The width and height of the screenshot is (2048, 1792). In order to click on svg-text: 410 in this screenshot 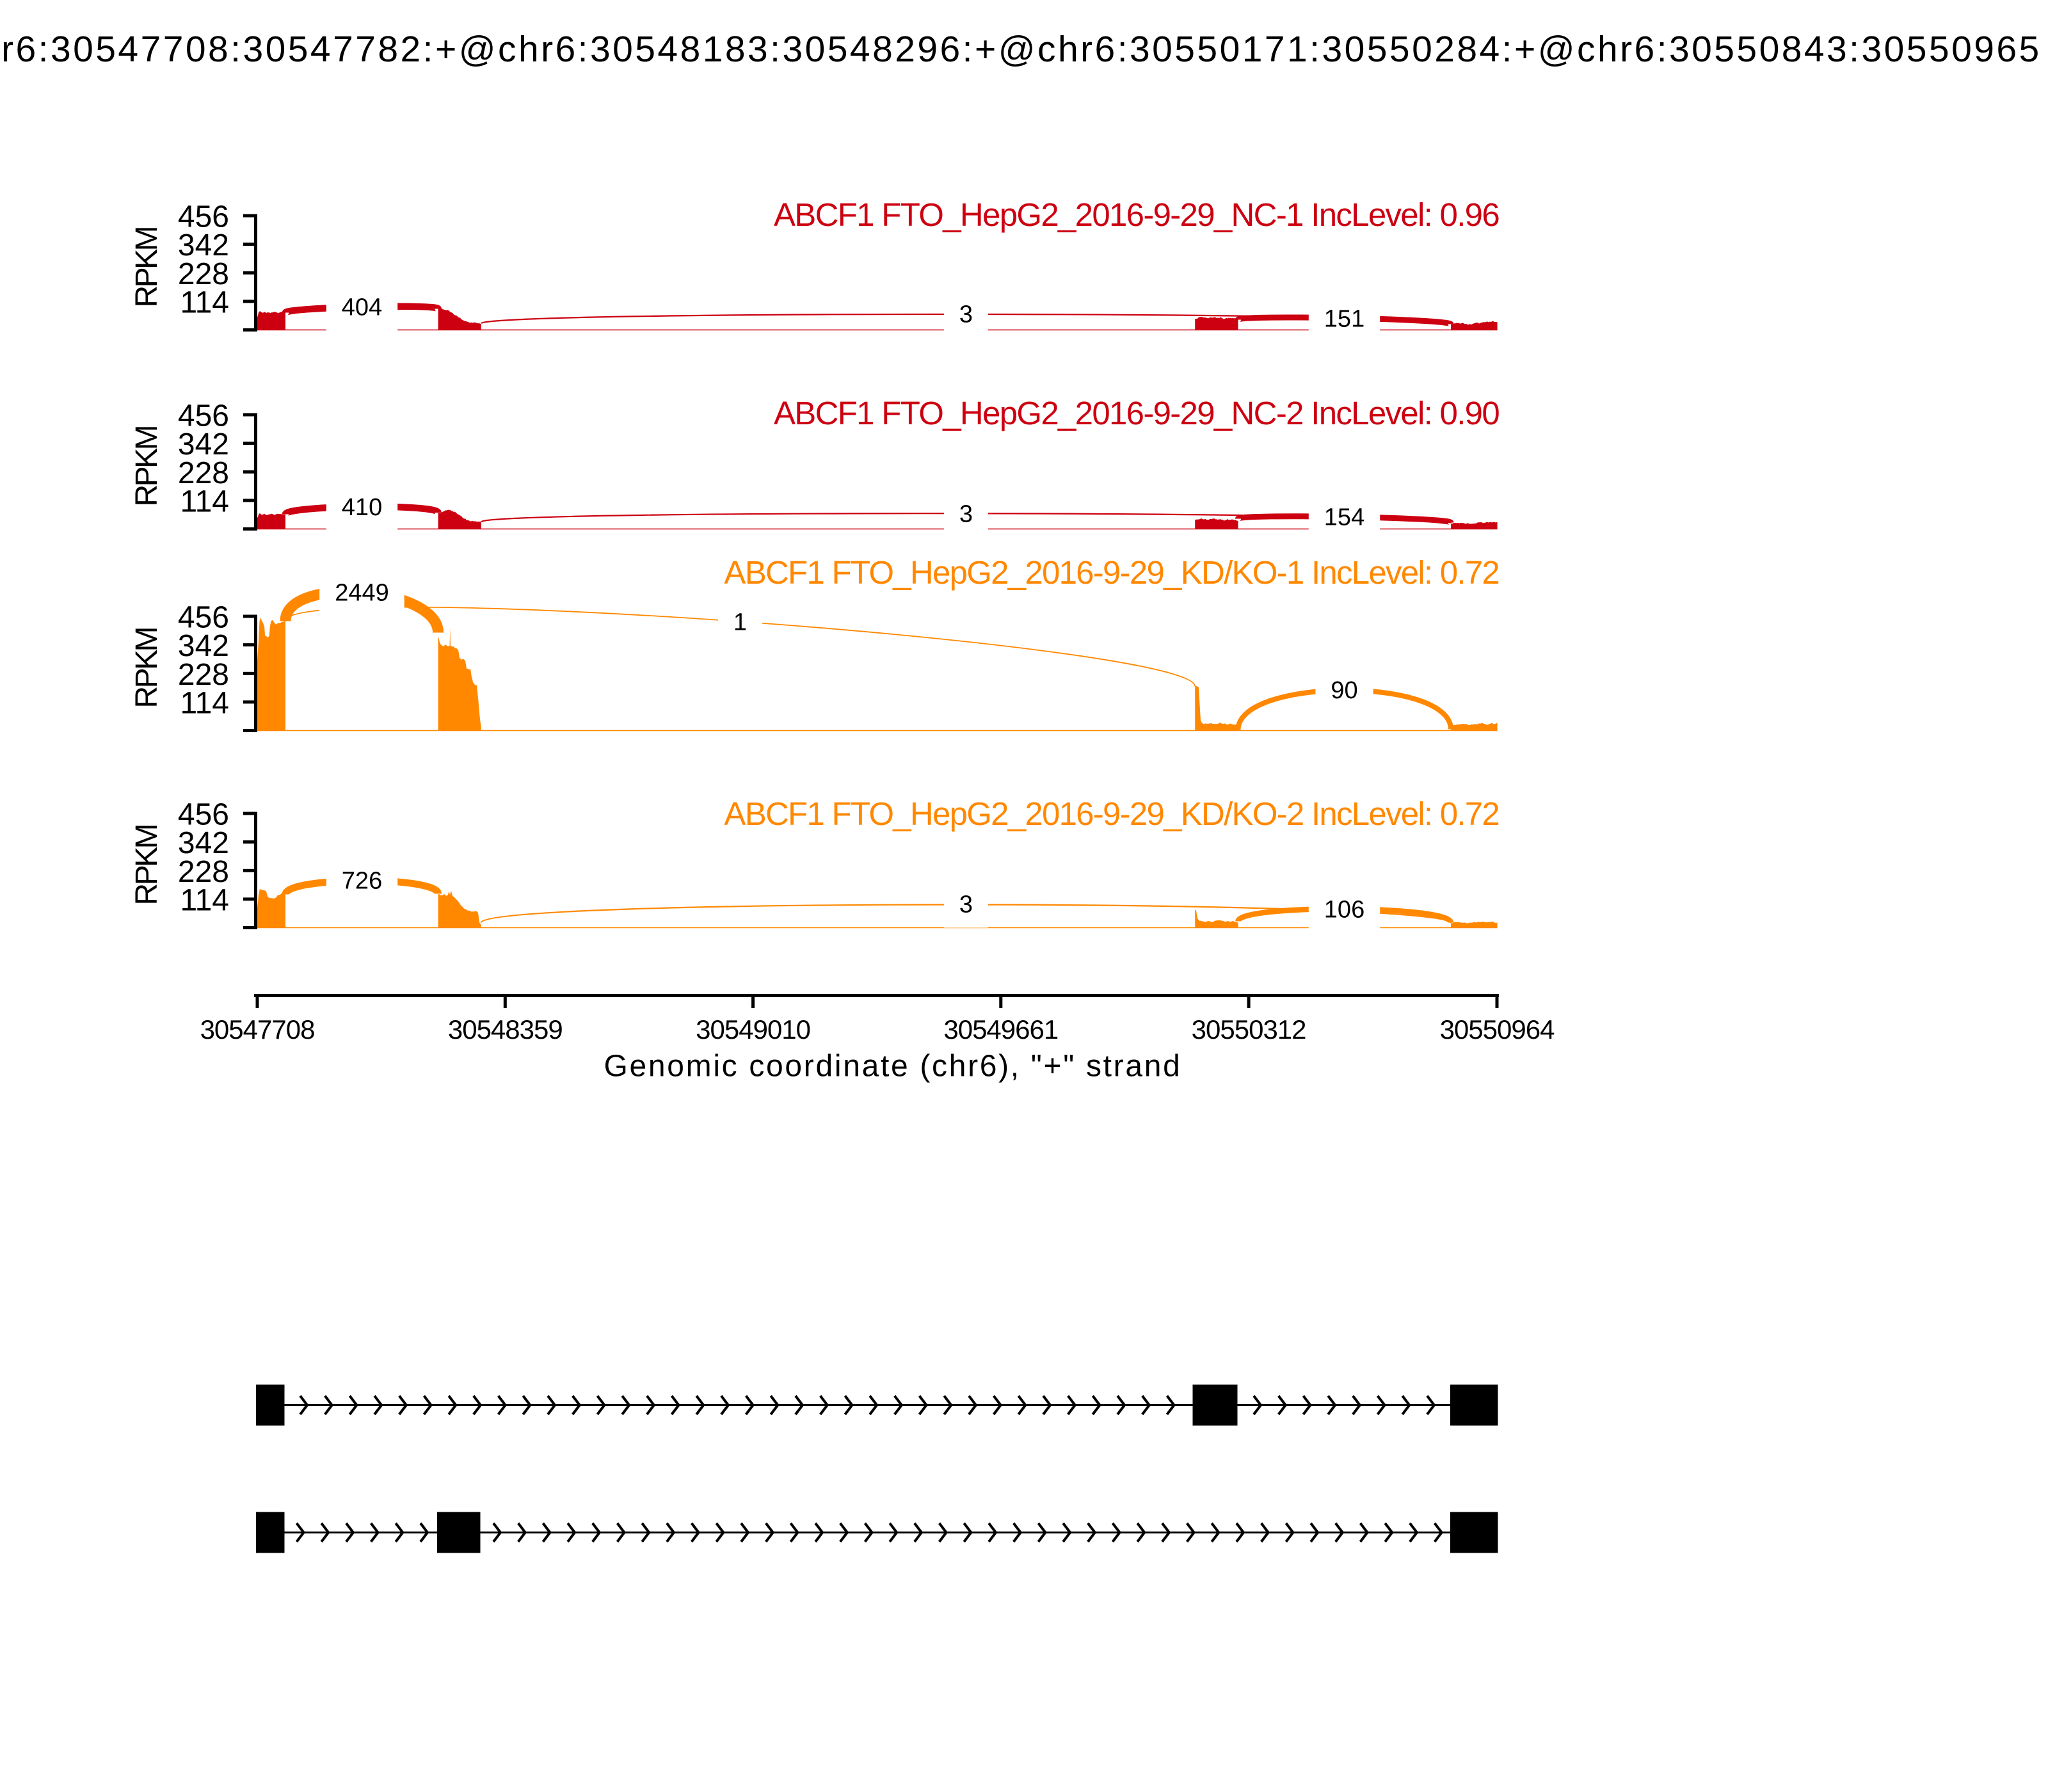, I will do `click(362, 507)`.